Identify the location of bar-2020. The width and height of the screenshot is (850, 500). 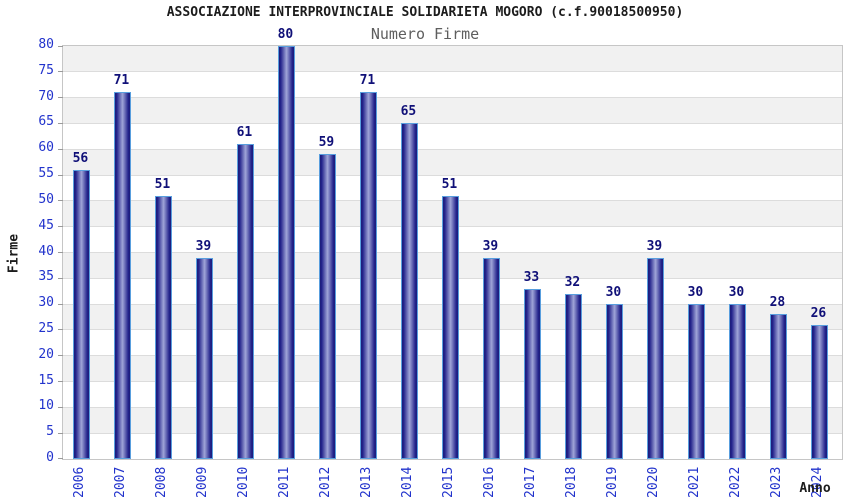
(655, 358).